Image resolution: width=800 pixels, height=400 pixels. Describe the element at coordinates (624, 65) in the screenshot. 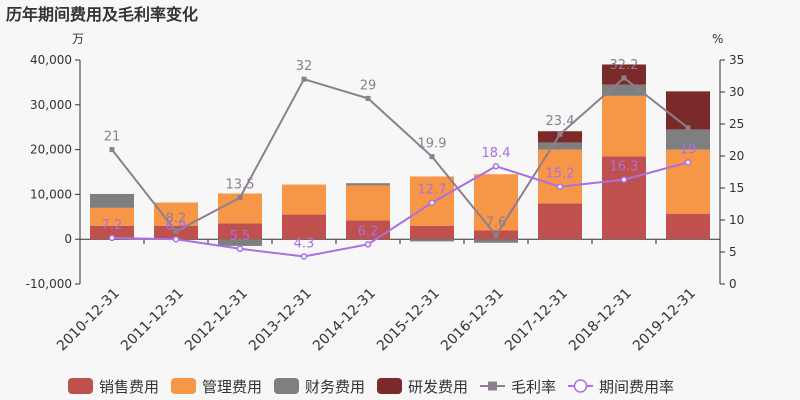

I see `data-label: 32.2` at that location.